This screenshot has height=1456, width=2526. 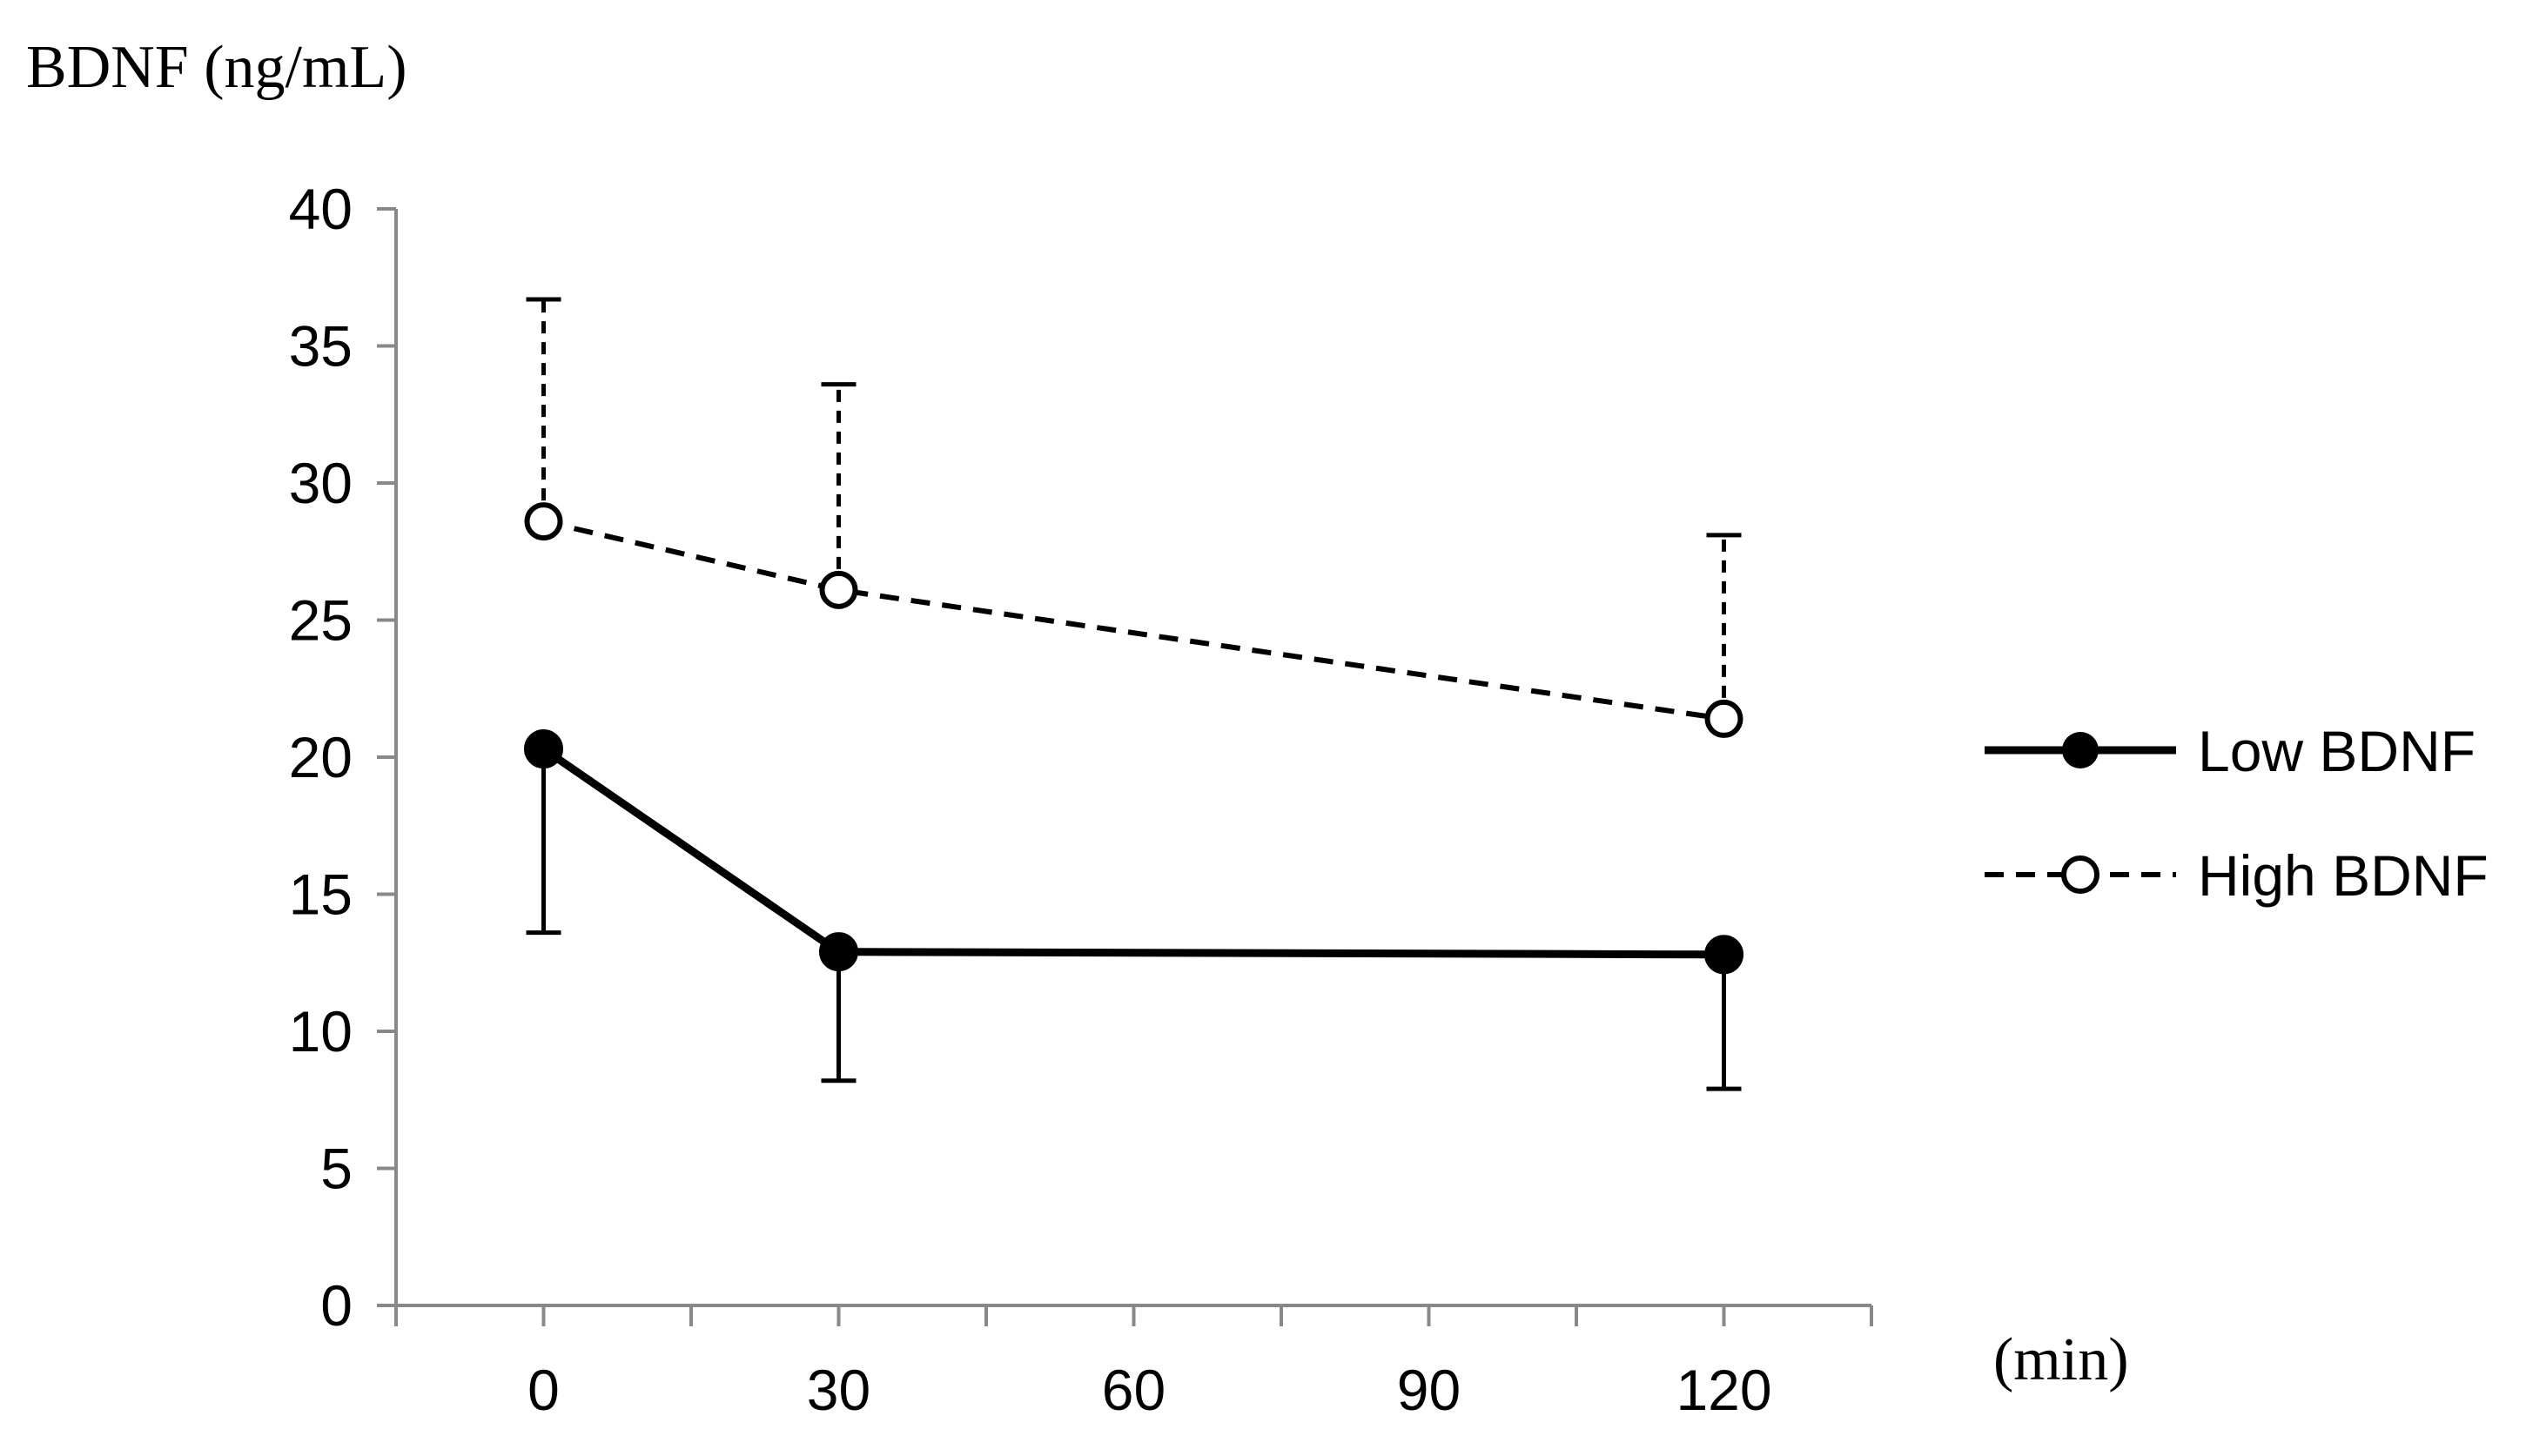 What do you see at coordinates (2080, 874) in the screenshot?
I see `legend-marker-high` at bounding box center [2080, 874].